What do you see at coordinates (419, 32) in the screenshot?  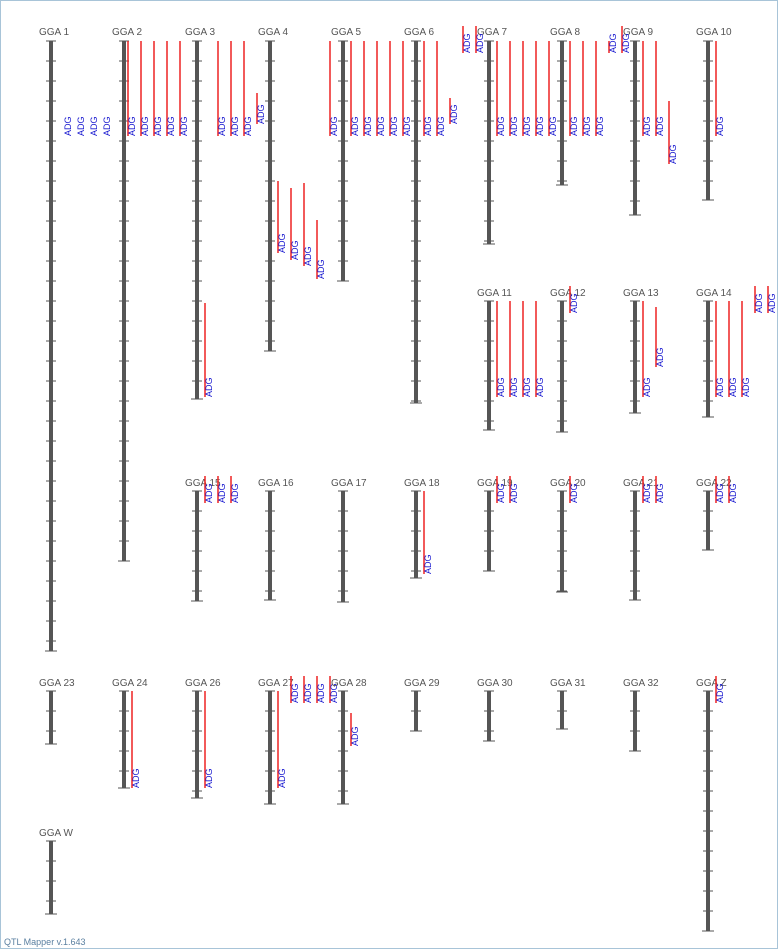 I see `chromosome-label: GGA 6` at bounding box center [419, 32].